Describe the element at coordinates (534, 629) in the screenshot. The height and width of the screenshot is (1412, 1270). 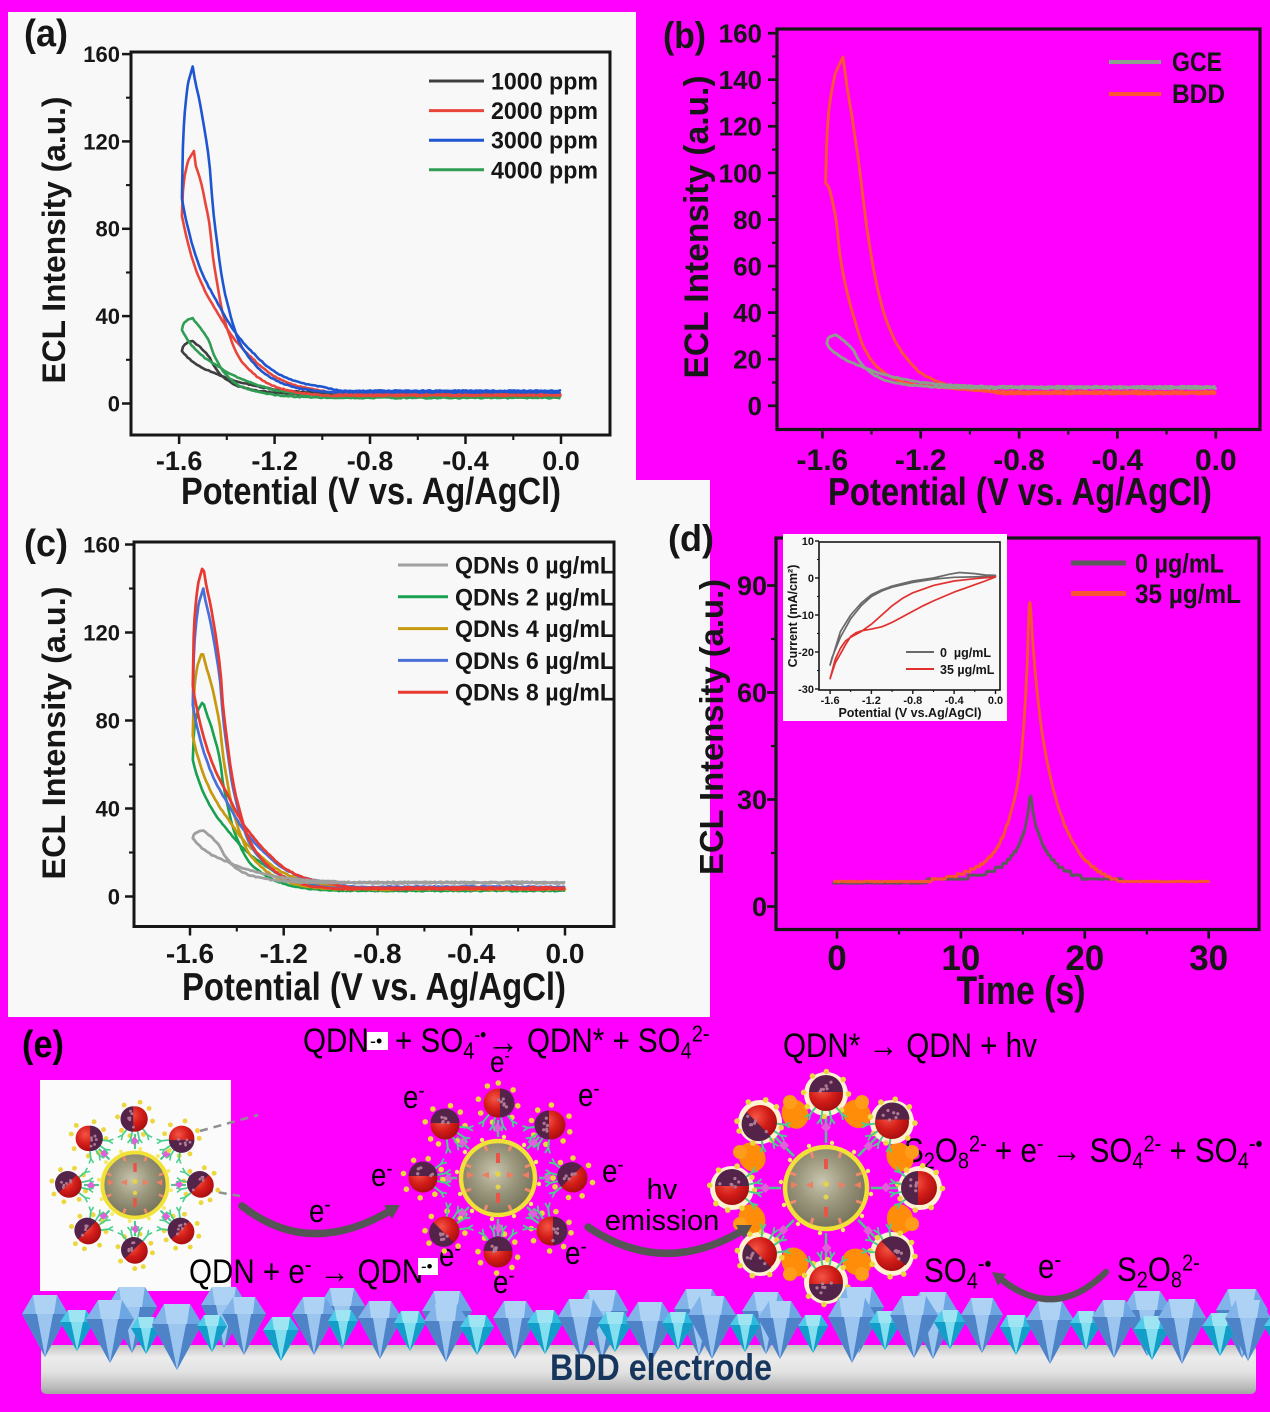
I see `svg-text: QDNs 4 µg/mL` at that location.